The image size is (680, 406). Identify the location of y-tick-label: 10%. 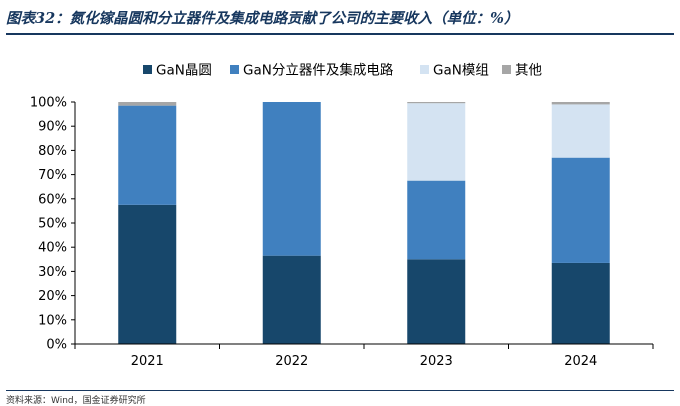
(52, 320).